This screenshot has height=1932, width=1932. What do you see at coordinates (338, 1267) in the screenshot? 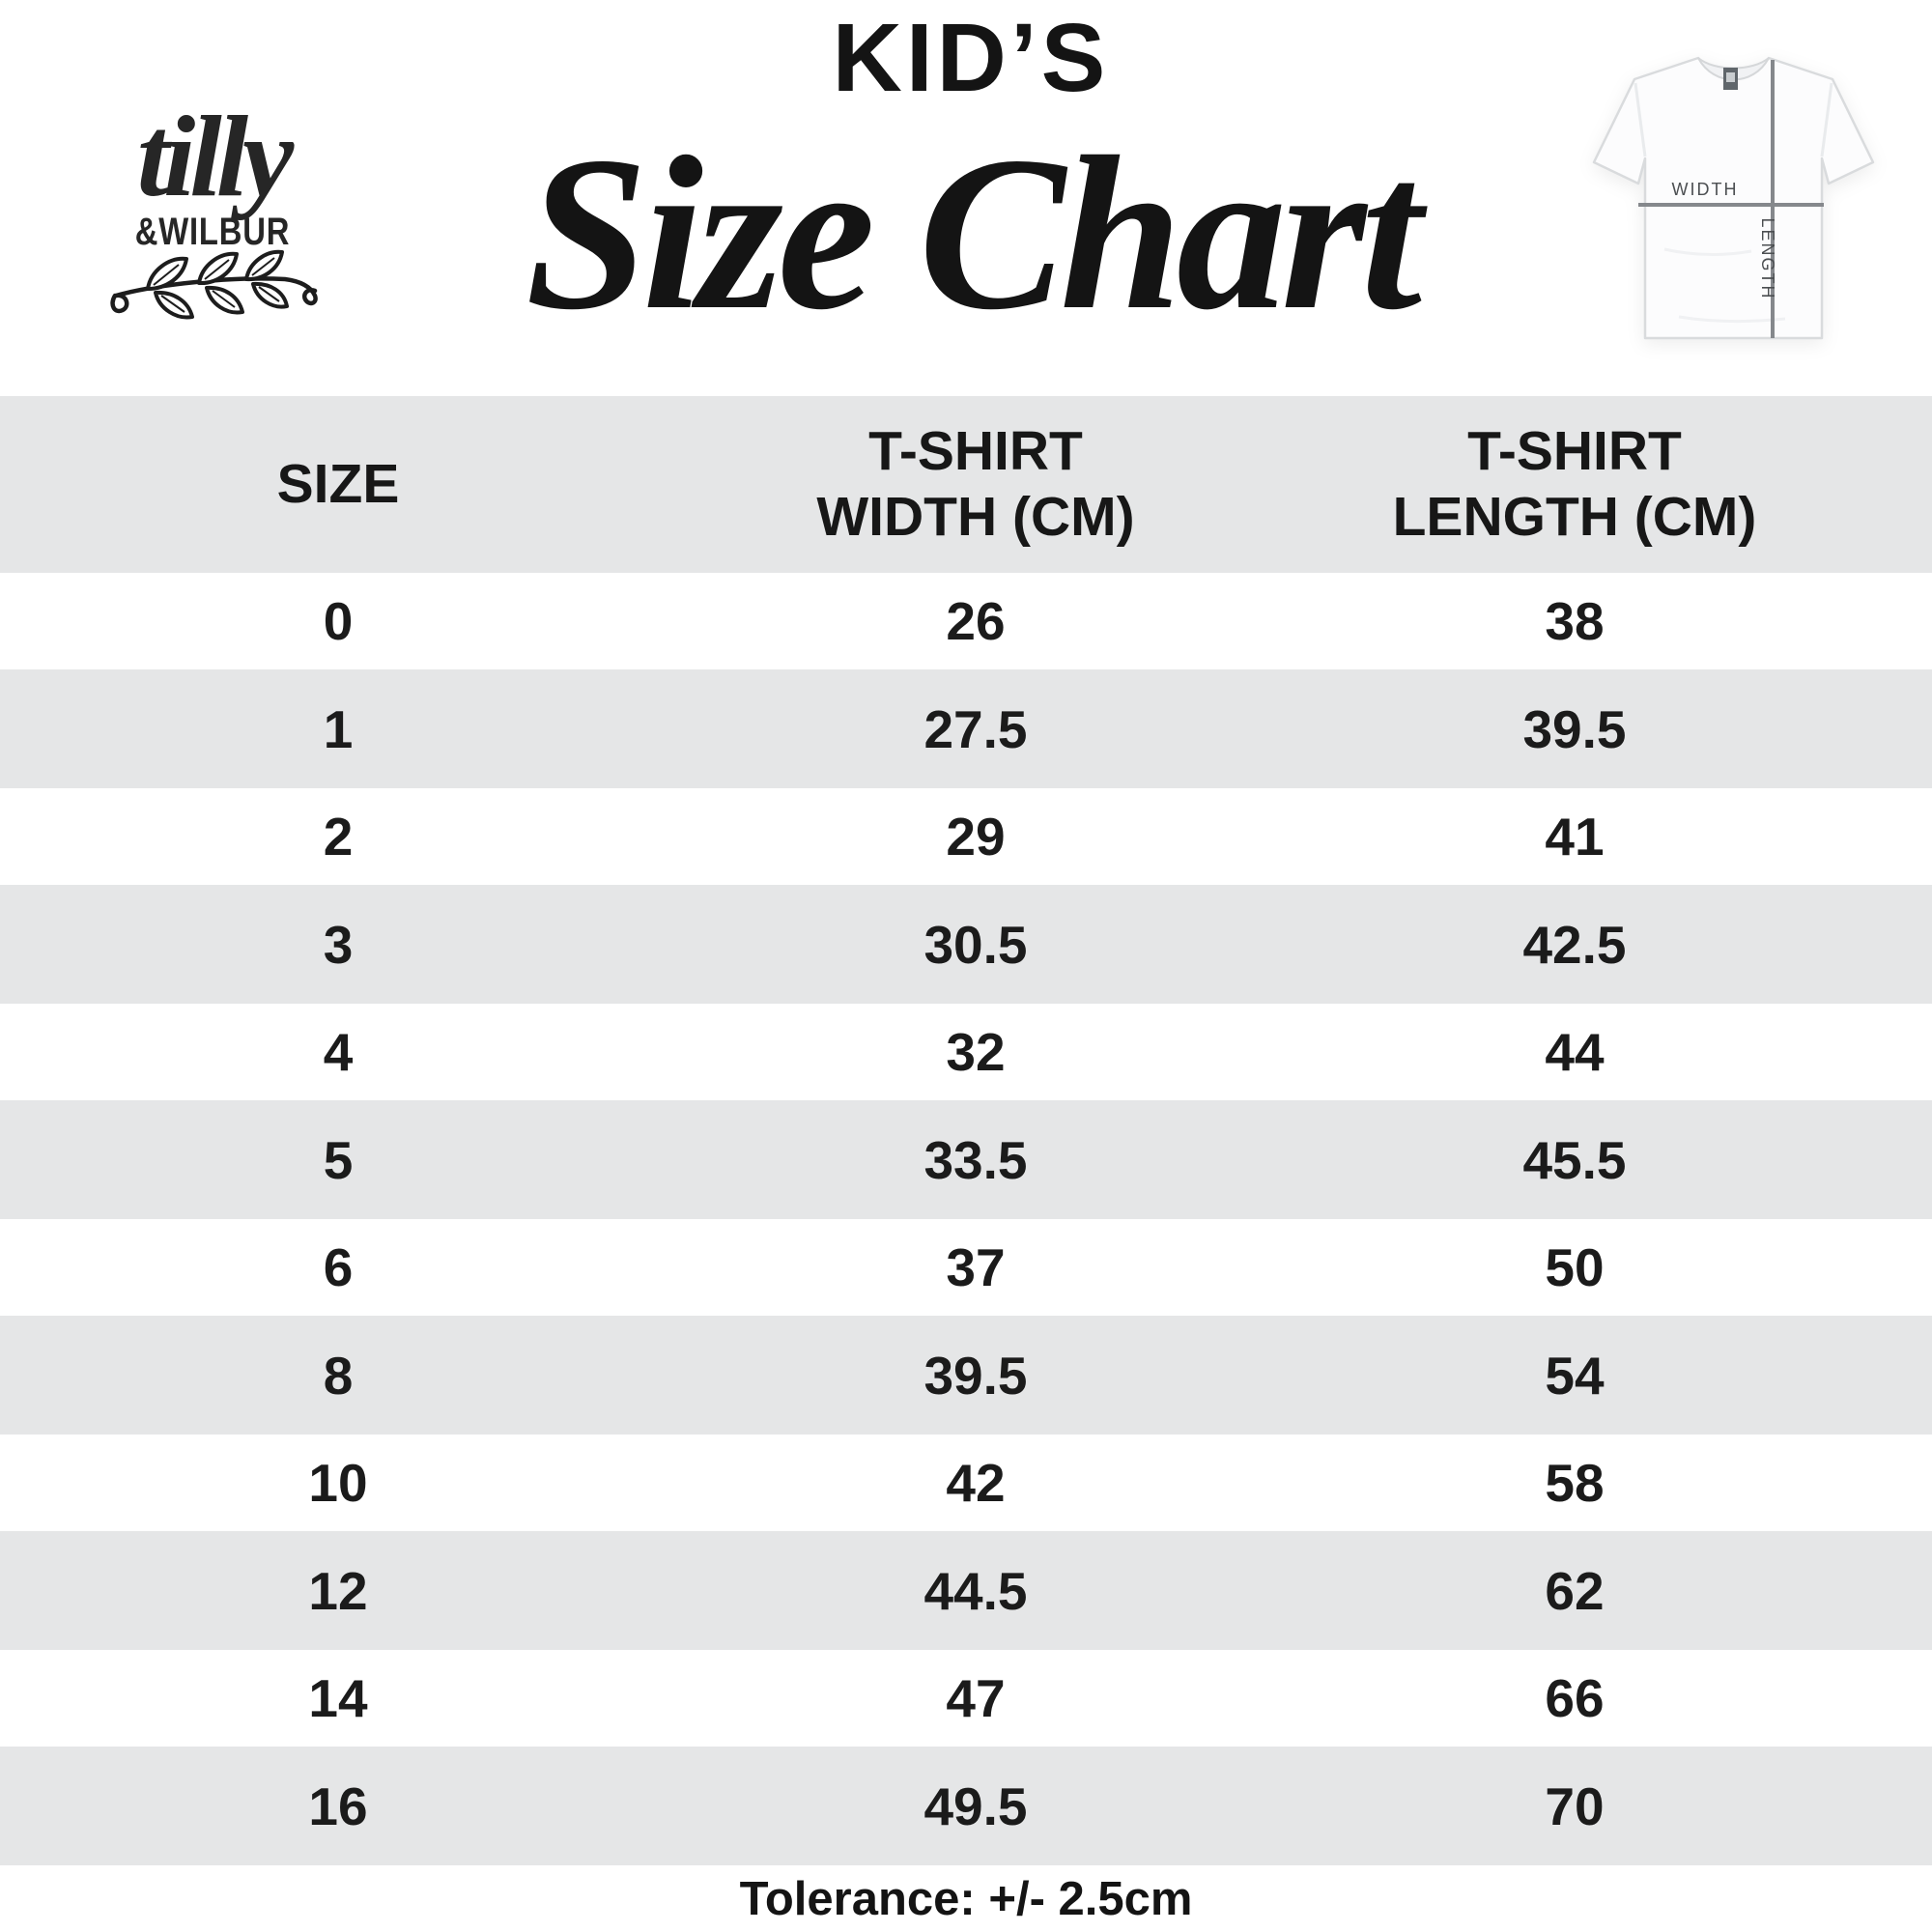
I see `size-cell: 6` at bounding box center [338, 1267].